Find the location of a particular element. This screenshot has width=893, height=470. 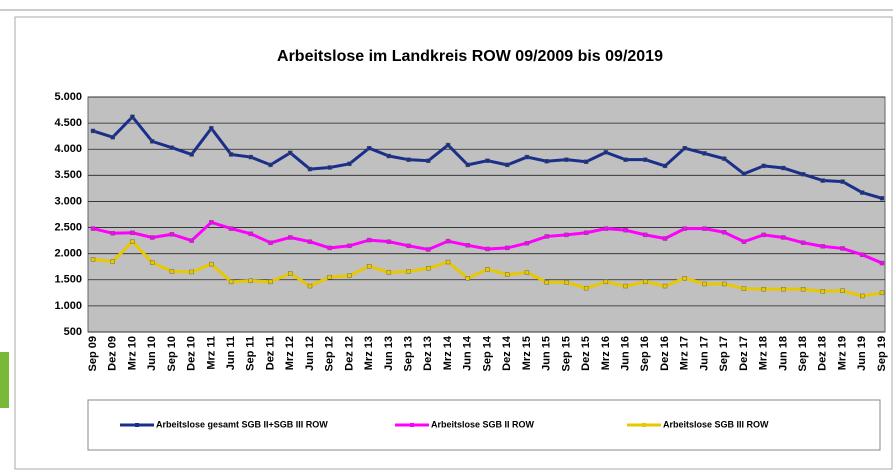

x-tick-label: Dez 09 is located at coordinates (113, 353).